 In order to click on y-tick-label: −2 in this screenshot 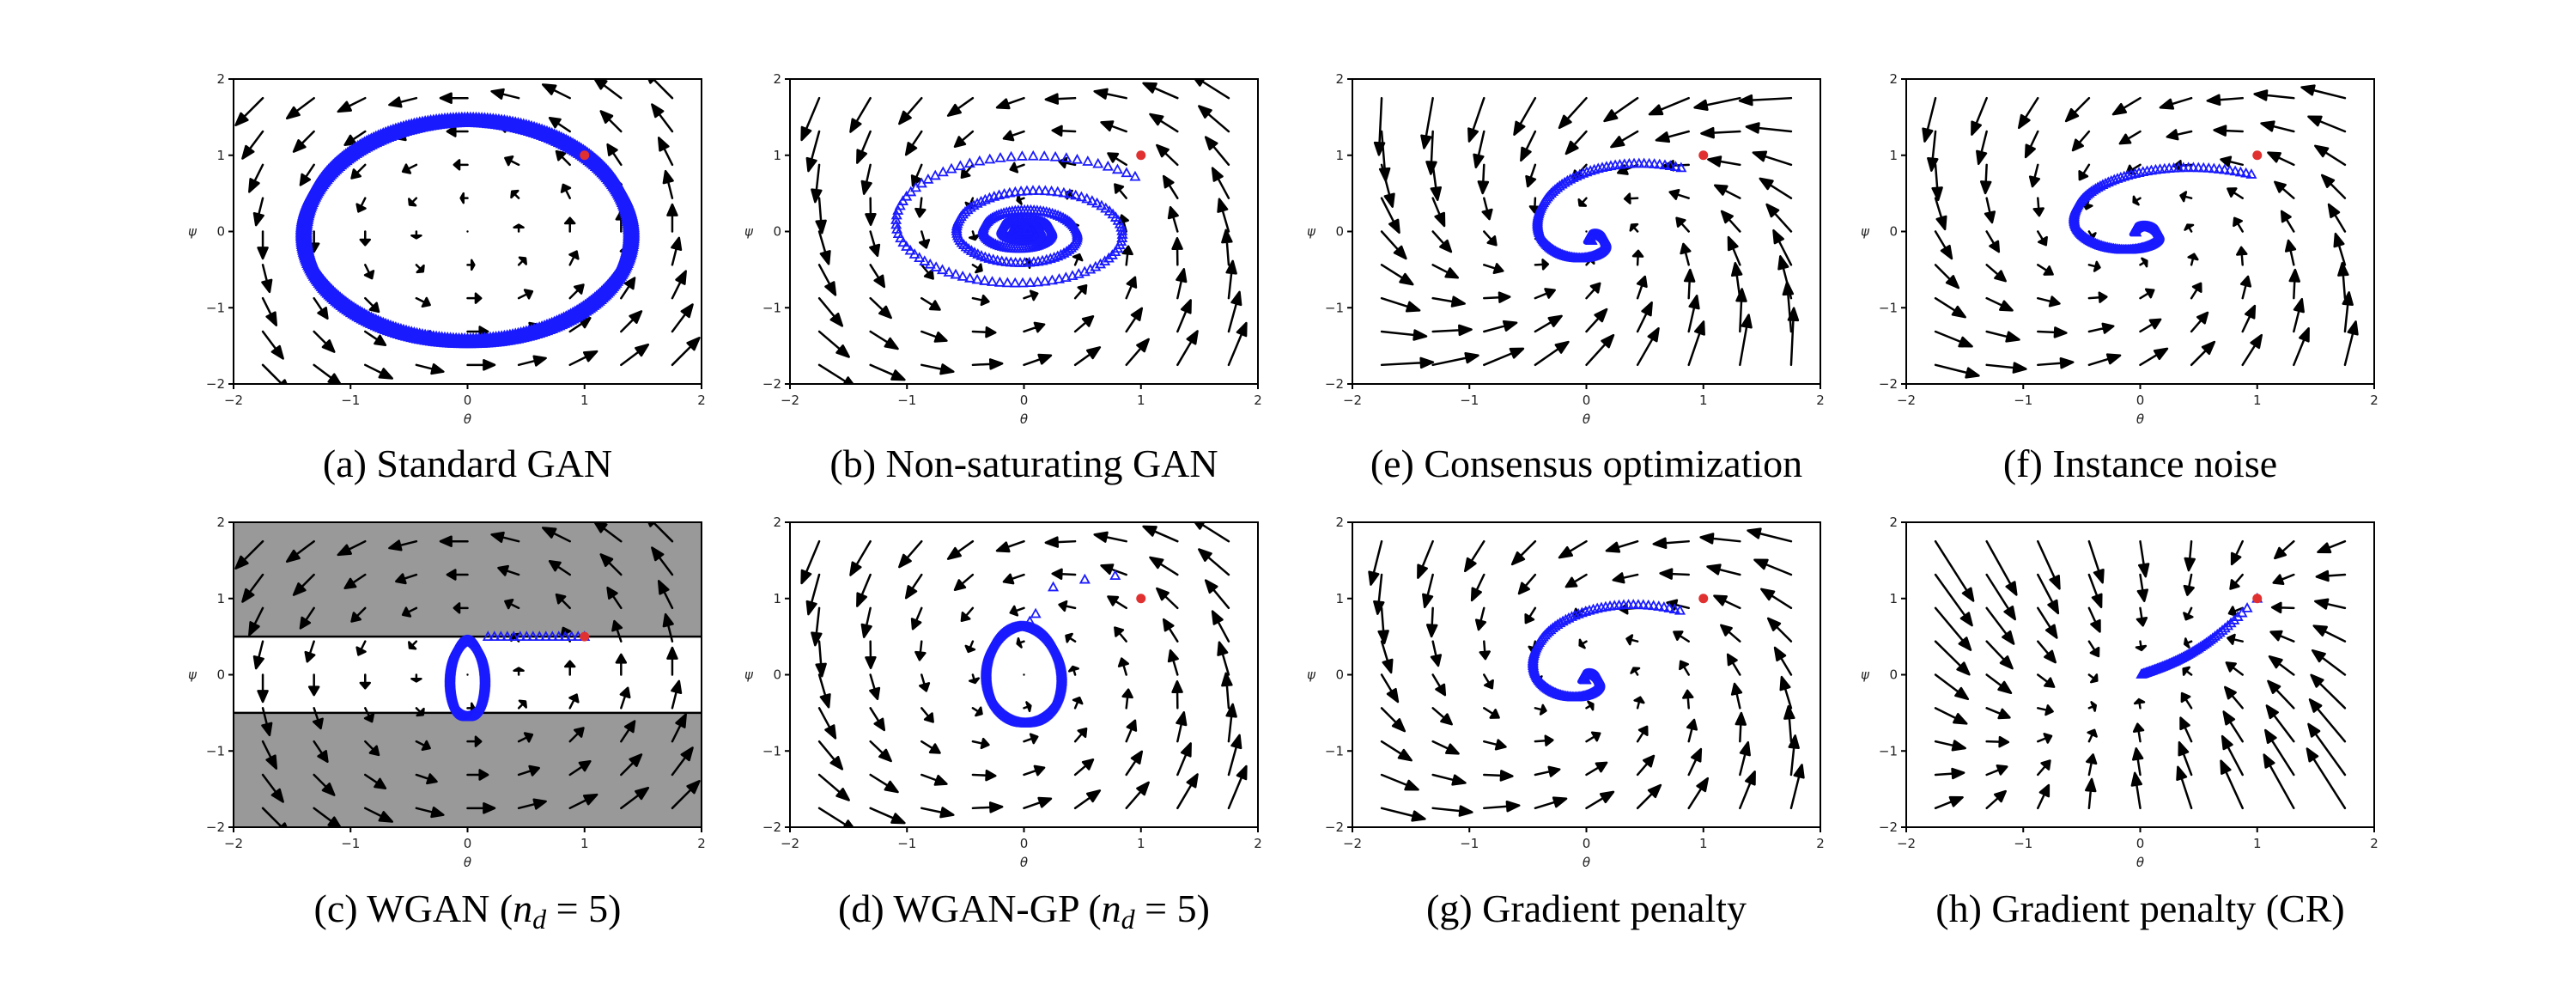, I will do `click(215, 384)`.